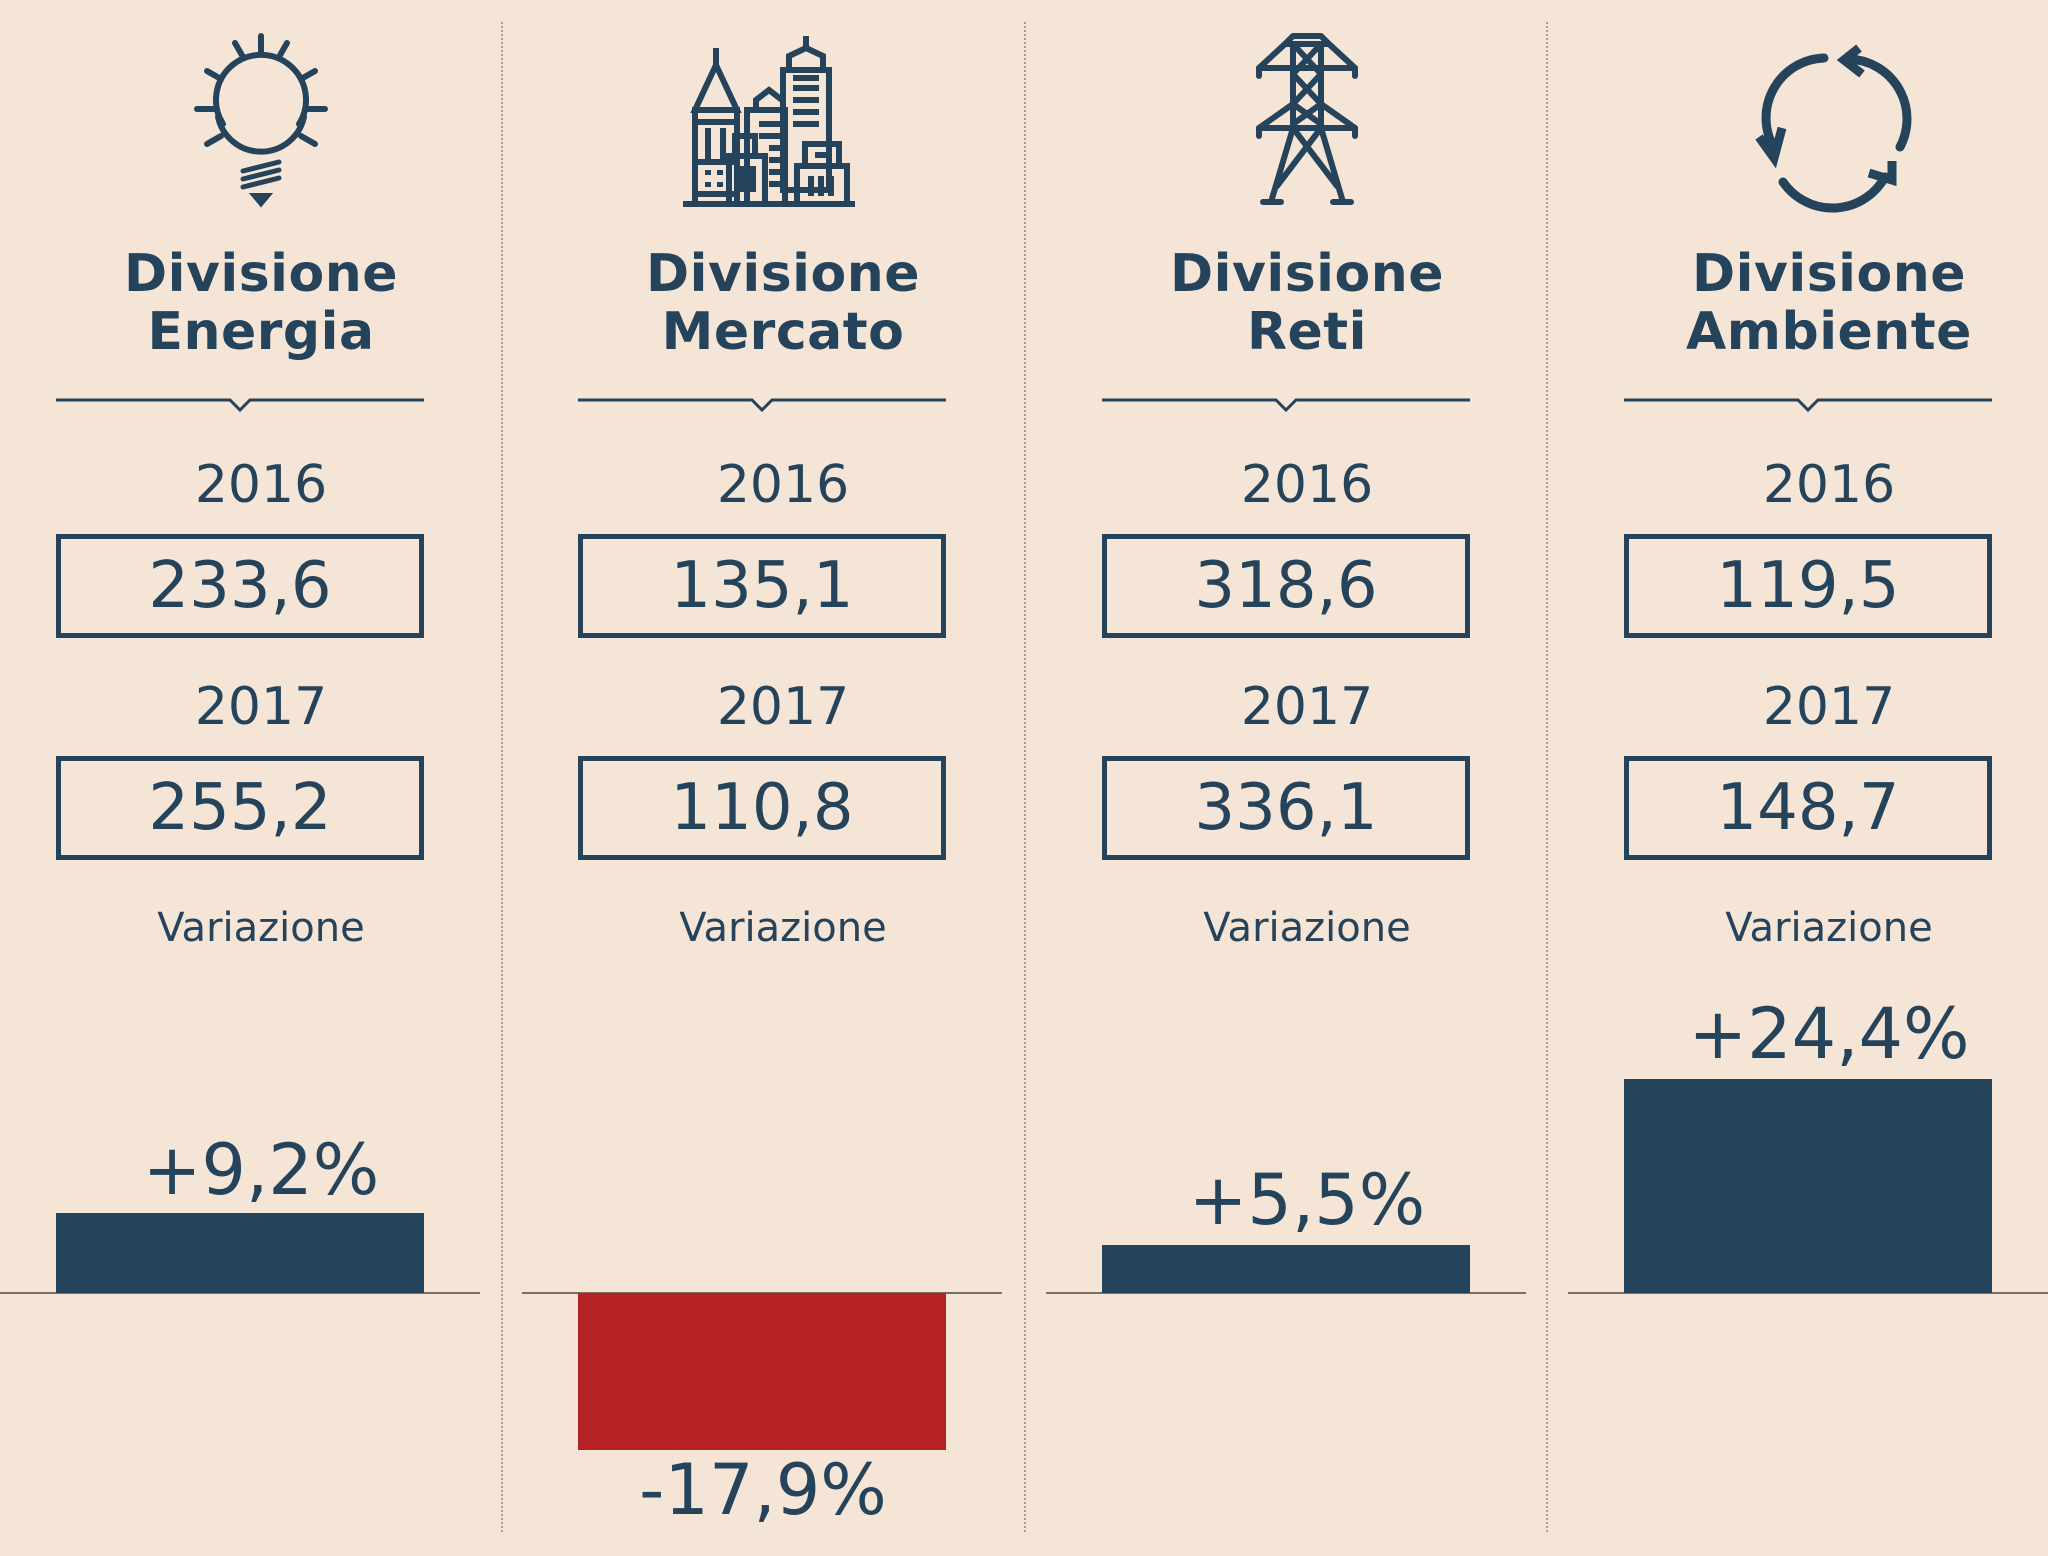 Image resolution: width=2048 pixels, height=1556 pixels. I want to click on power-pylon-icon, so click(1307, 120).